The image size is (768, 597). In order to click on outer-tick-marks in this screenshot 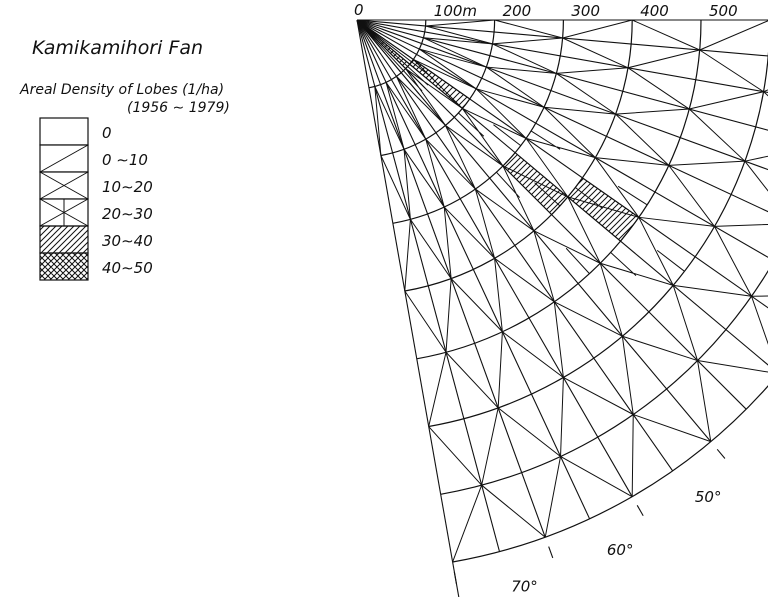, I will do `click(589, 516)`.